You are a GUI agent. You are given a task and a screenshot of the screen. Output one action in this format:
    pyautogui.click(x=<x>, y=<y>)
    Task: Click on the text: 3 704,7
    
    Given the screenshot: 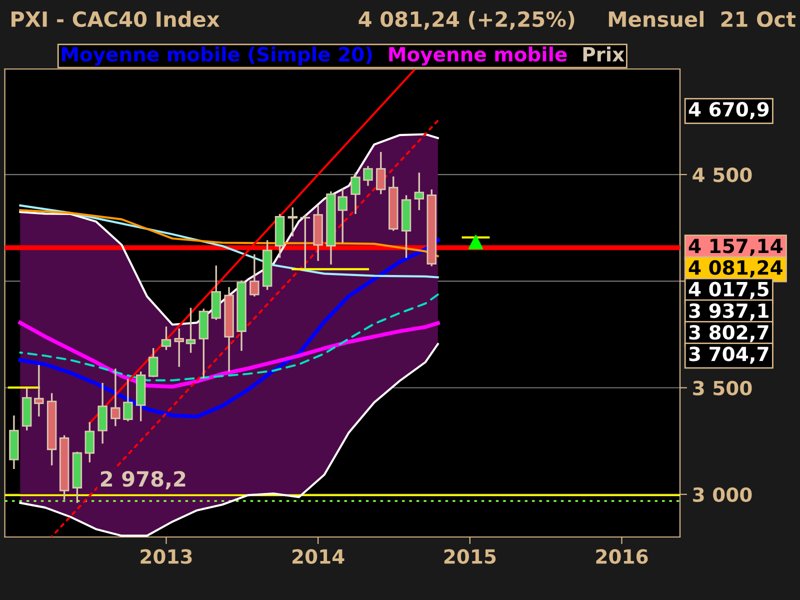 What is the action you would take?
    pyautogui.click(x=728, y=355)
    